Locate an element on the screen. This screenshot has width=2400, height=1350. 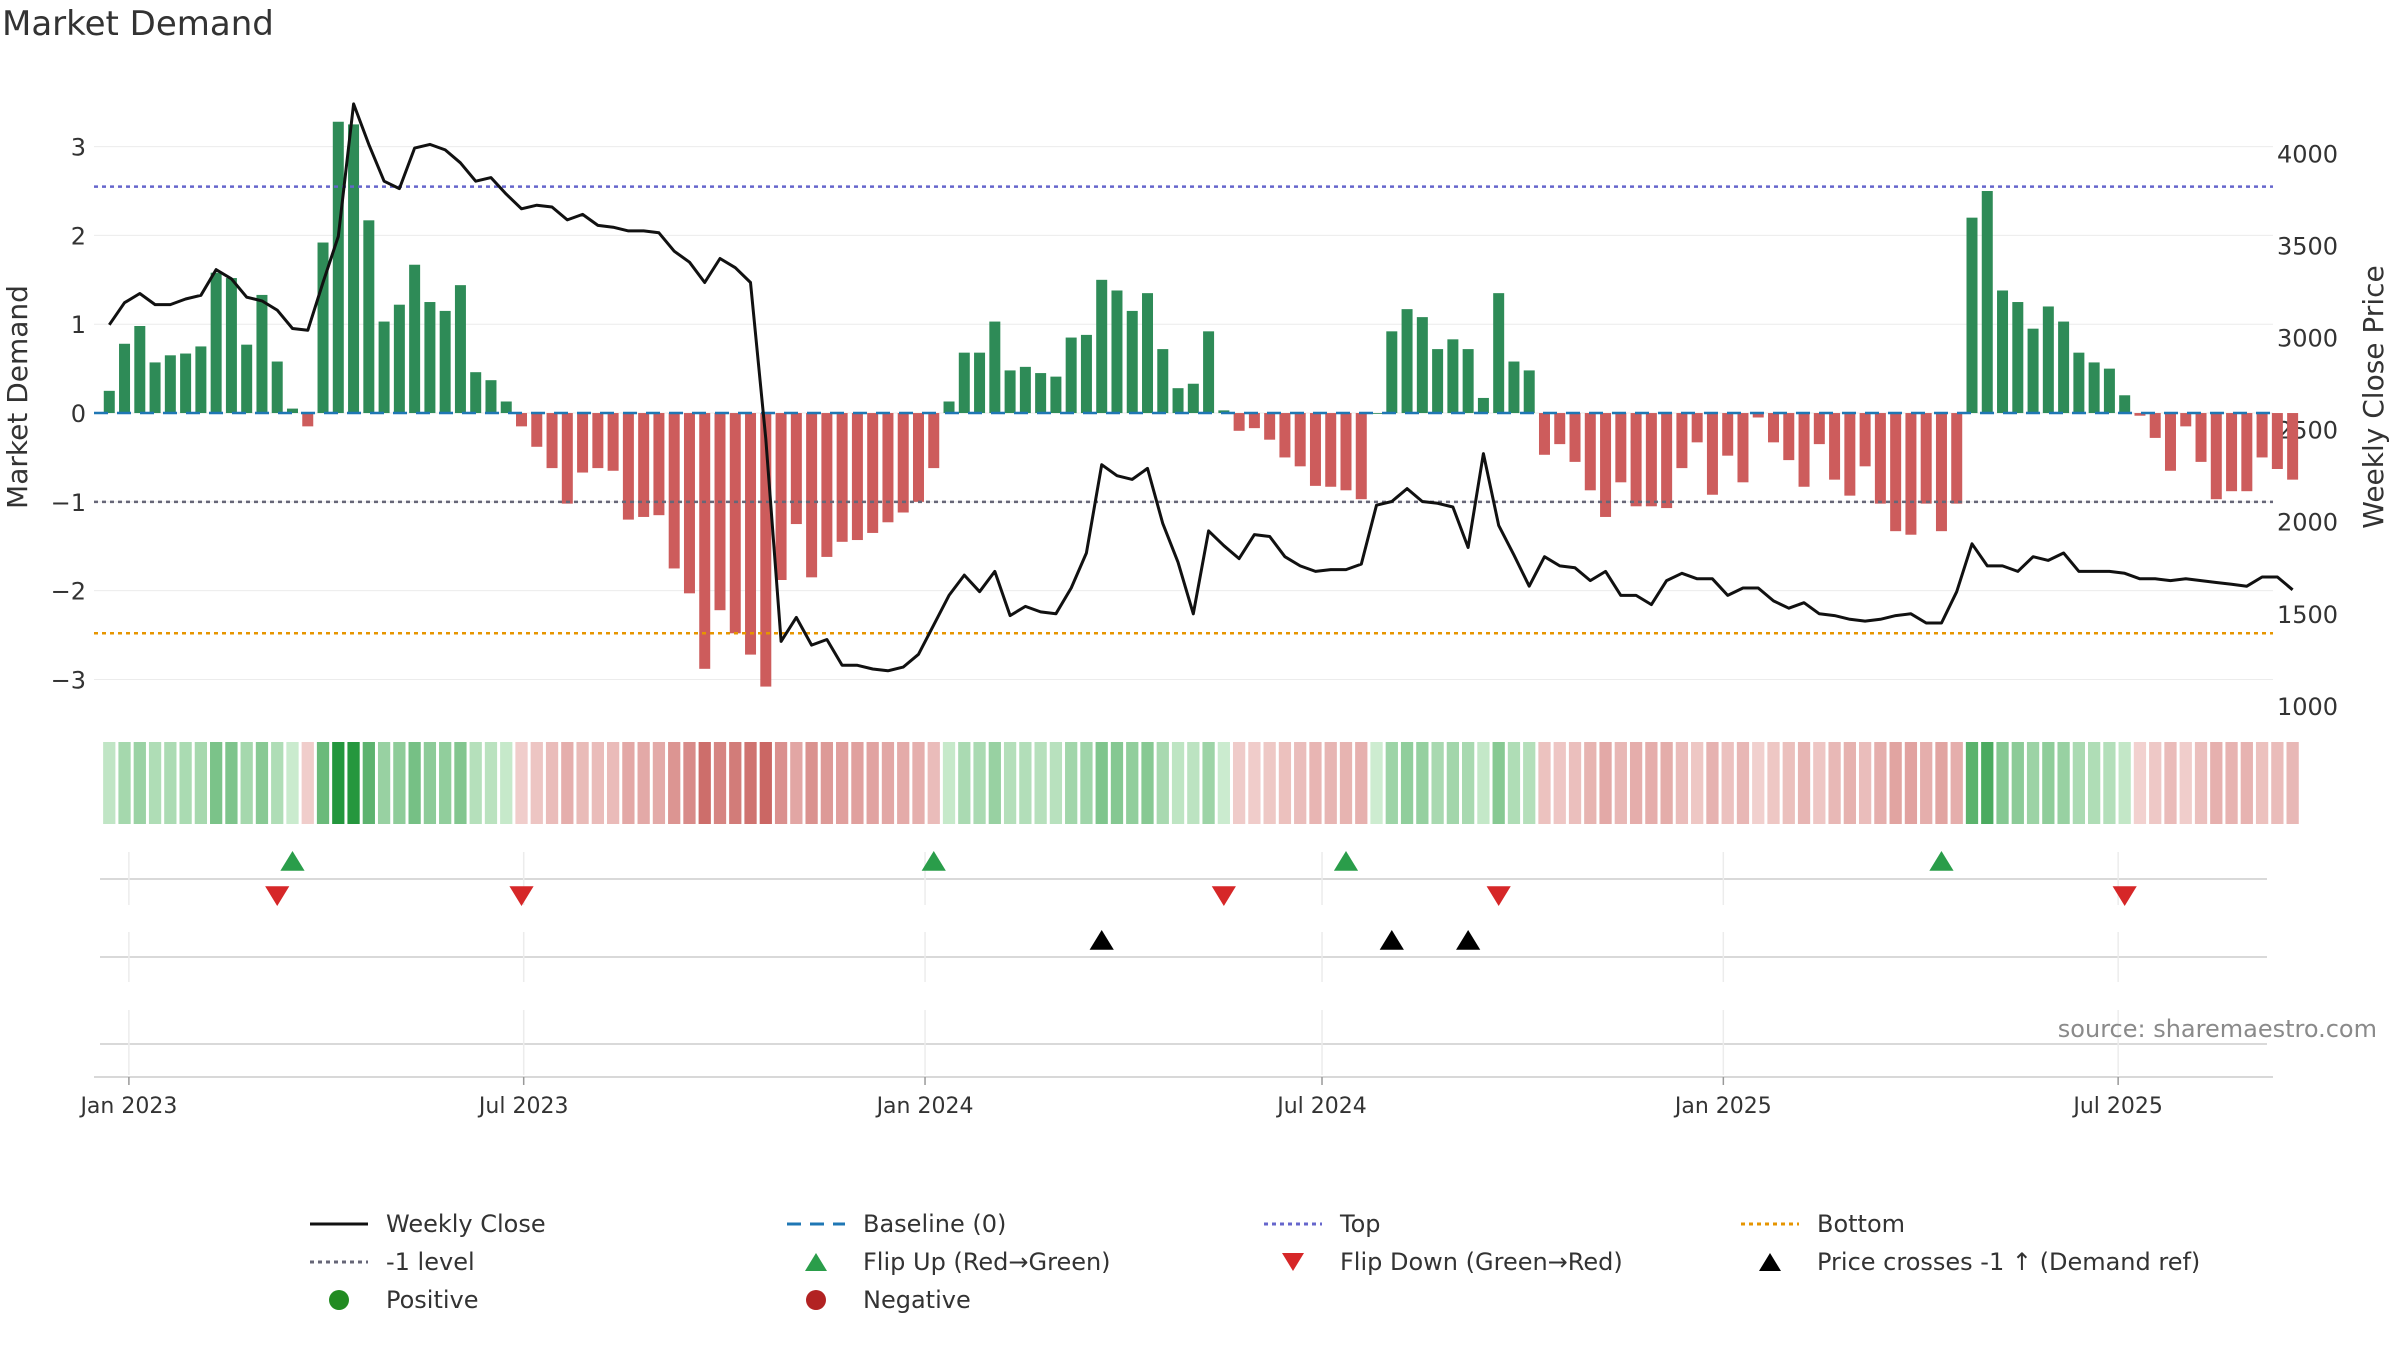
y-left-tick-label: 3 is located at coordinates (78, 148).